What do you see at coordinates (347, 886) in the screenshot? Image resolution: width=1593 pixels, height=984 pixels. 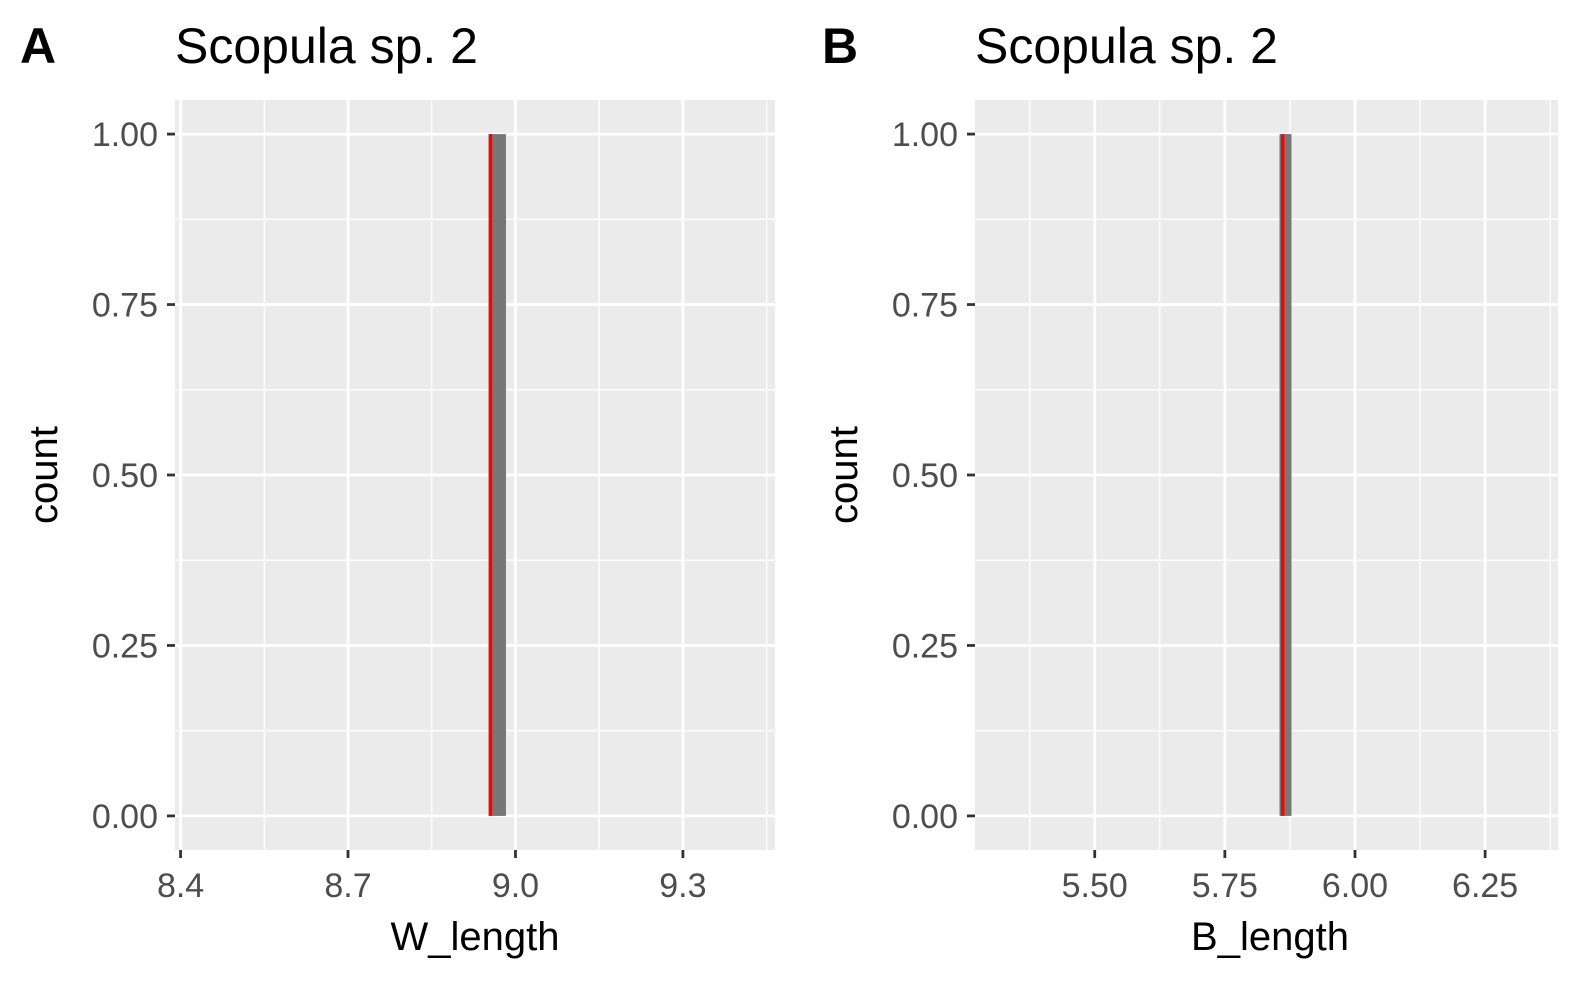 I see `x-tick-label: 8.7` at bounding box center [347, 886].